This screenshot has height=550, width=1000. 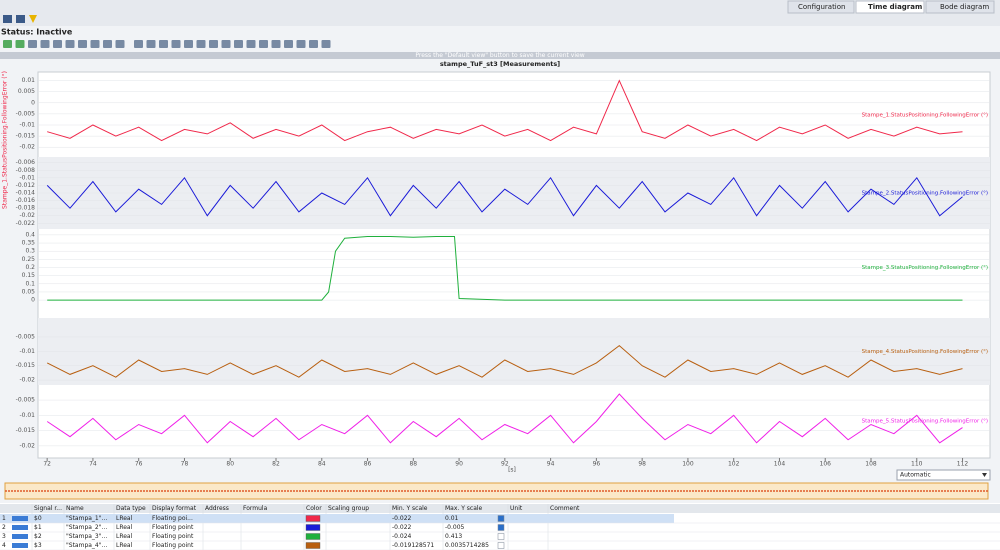 What do you see at coordinates (455, 527) in the screenshot?
I see `cell: -0.005` at bounding box center [455, 527].